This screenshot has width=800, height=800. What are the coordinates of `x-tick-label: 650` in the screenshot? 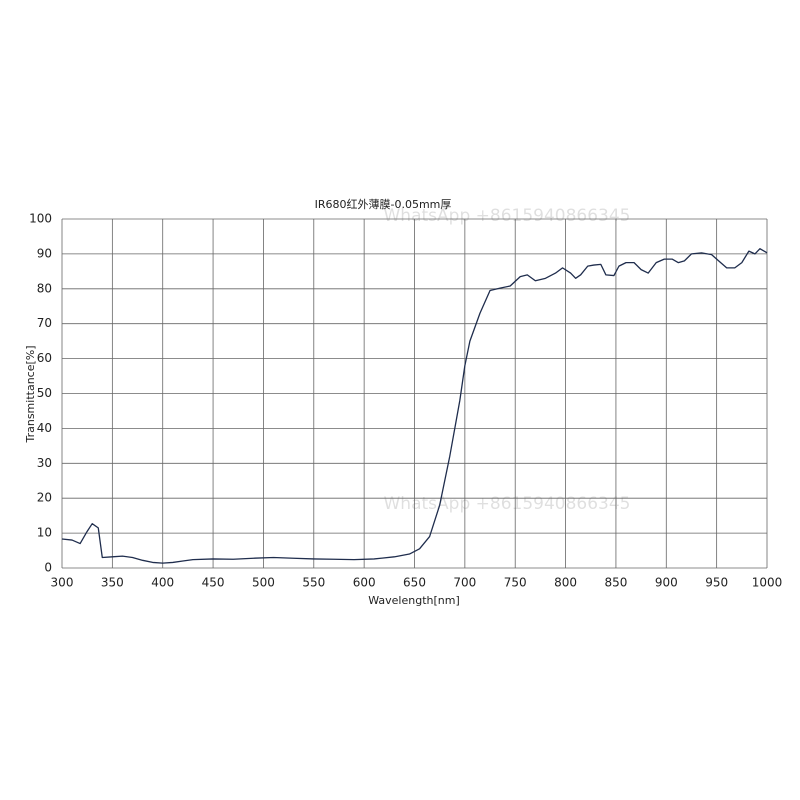 It's located at (414, 583).